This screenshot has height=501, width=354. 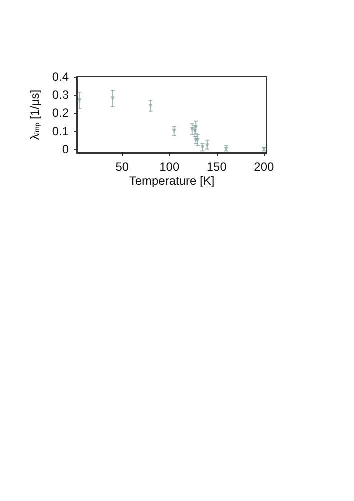 I want to click on x-axis-title: Temperature [K], so click(x=172, y=181).